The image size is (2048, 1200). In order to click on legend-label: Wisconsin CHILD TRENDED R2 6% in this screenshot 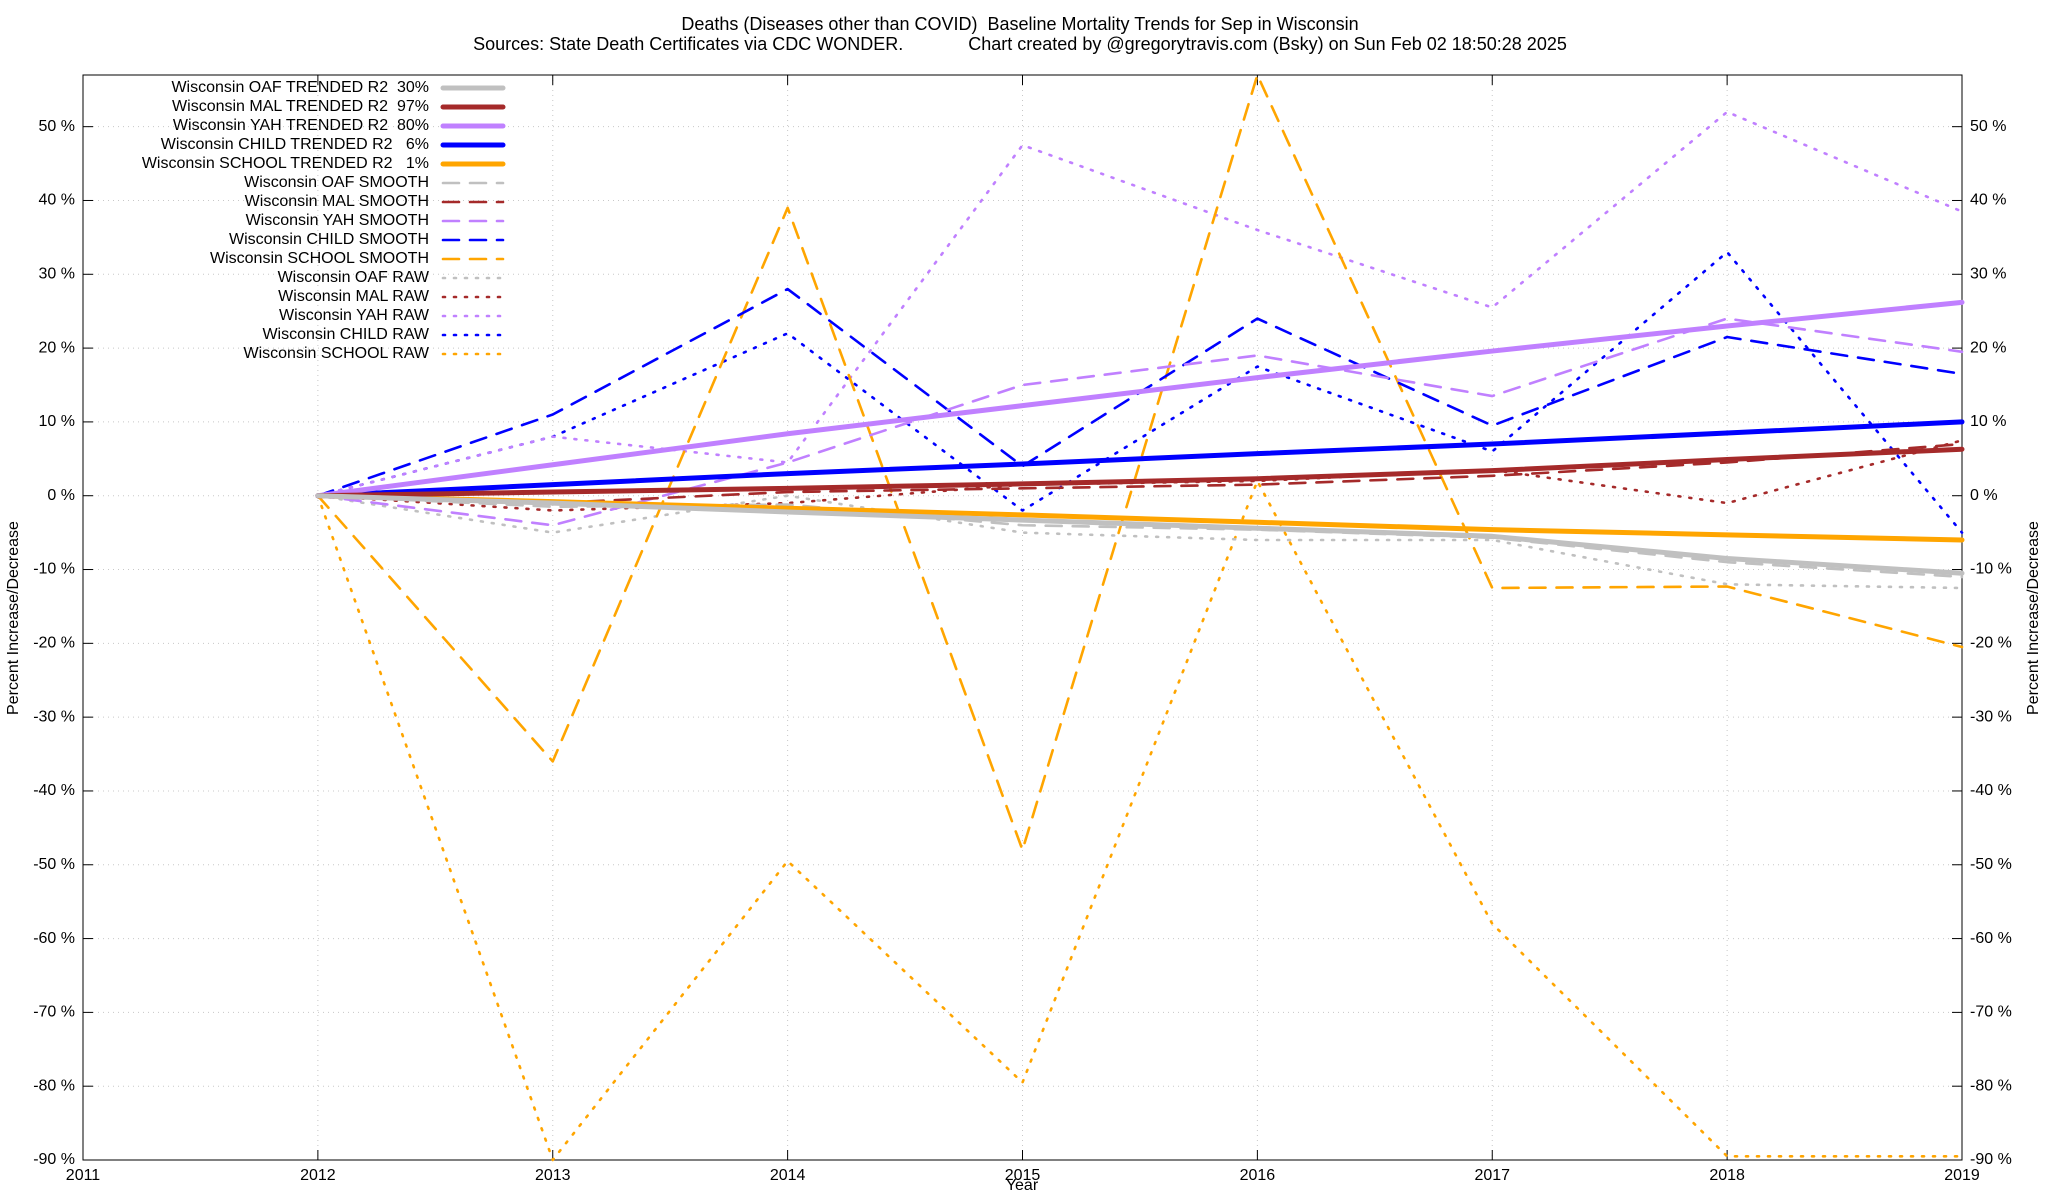, I will do `click(295, 144)`.